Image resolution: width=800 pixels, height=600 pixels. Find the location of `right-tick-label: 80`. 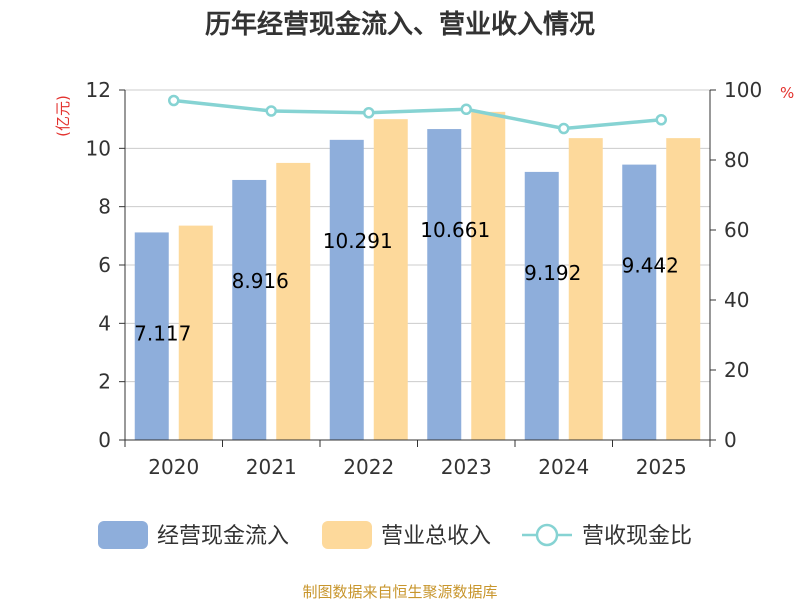

right-tick-label: 80 is located at coordinates (736, 160).